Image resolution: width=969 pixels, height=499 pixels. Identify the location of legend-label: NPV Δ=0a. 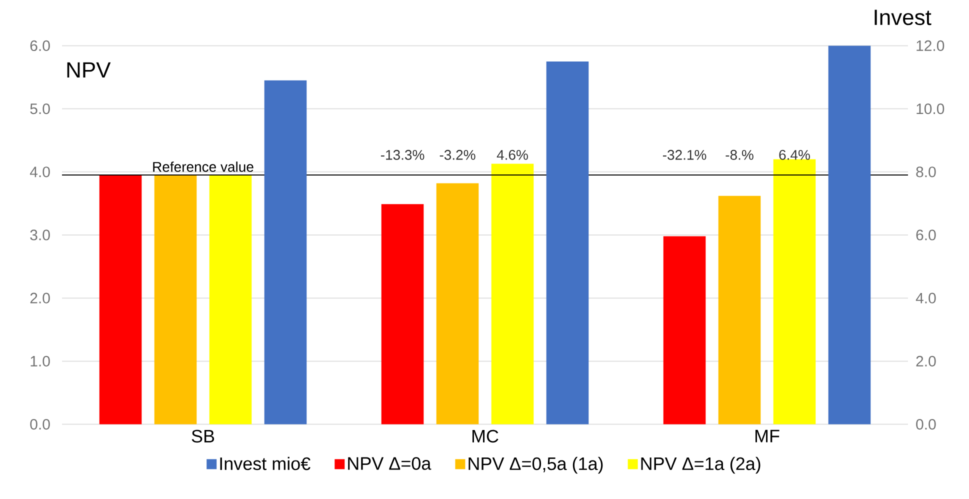
(390, 463).